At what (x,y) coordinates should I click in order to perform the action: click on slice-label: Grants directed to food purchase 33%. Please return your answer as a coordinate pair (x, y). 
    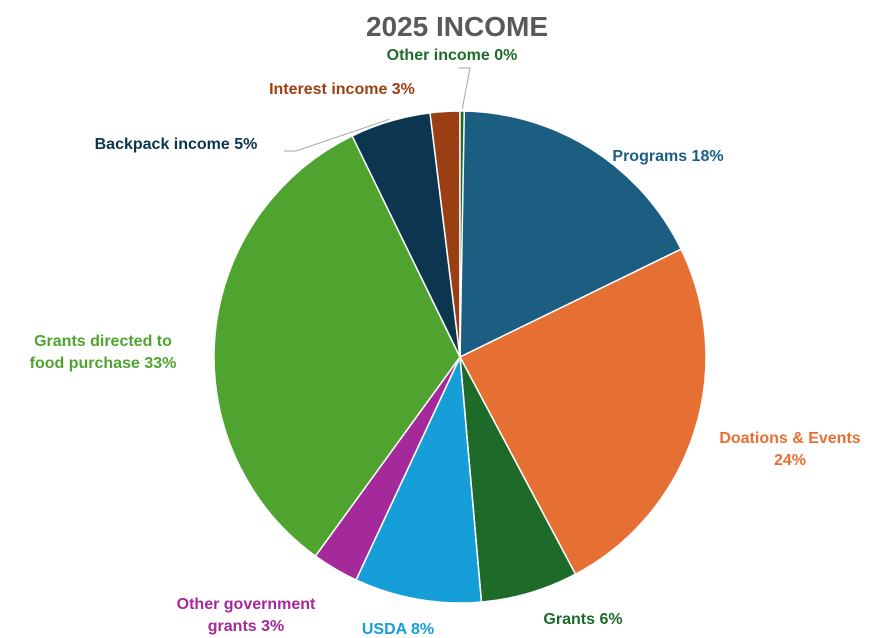
    Looking at the image, I should click on (103, 352).